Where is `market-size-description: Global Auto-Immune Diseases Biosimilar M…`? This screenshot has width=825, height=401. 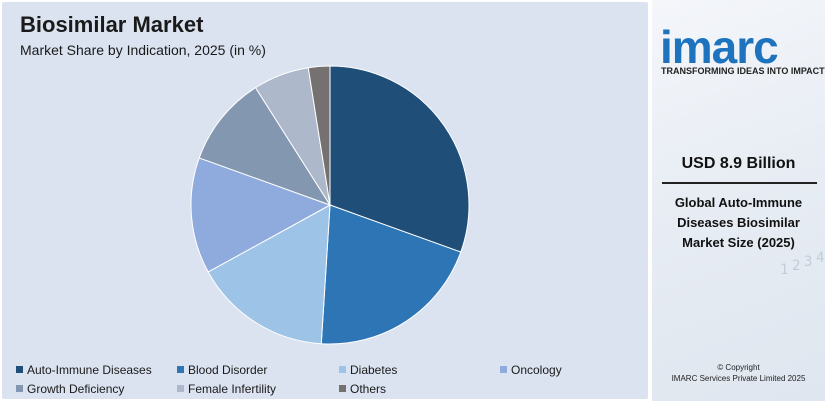 market-size-description: Global Auto-Immune Diseases Biosimilar M… is located at coordinates (738, 222).